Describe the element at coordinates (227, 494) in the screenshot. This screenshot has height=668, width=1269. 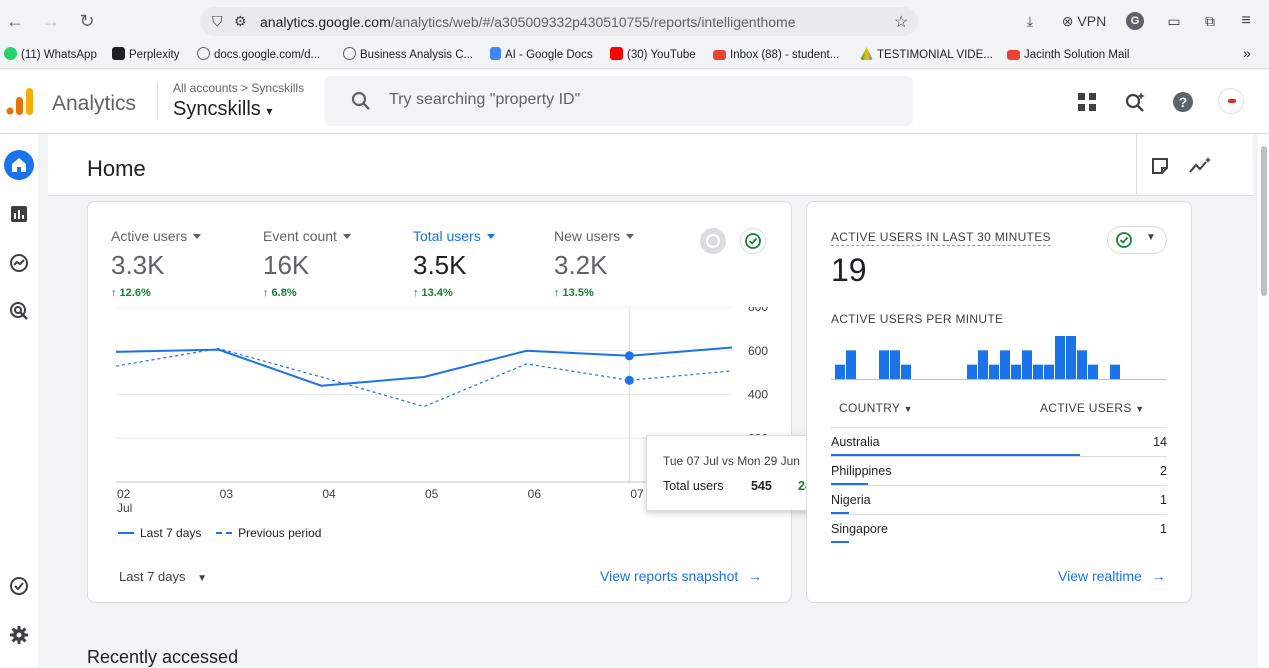
I see `x-tick-label: 03` at that location.